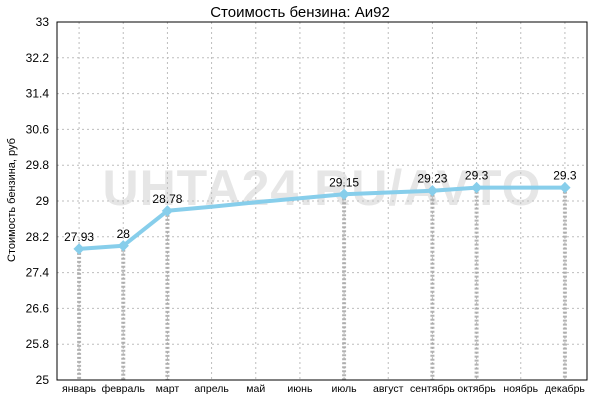  What do you see at coordinates (168, 389) in the screenshot?
I see `x-tick-label: март` at bounding box center [168, 389].